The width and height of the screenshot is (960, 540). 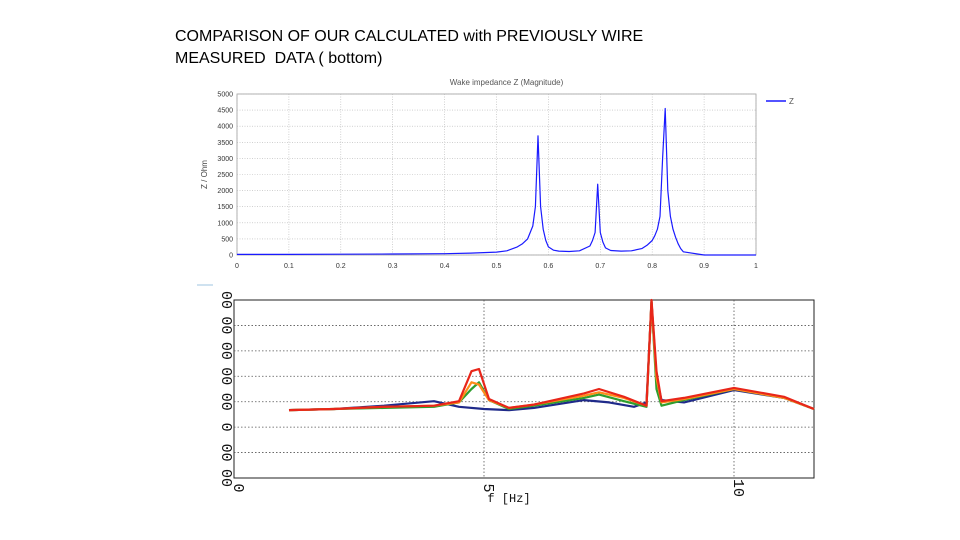 I want to click on top-x-tick-label: 0.1, so click(x=289, y=266).